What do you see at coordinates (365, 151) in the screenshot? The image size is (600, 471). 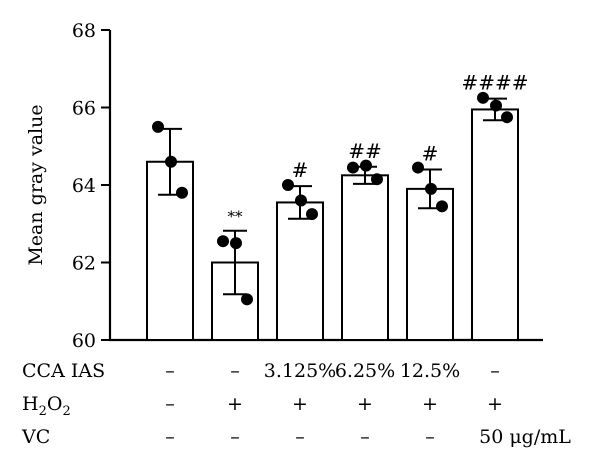 I see `significance-label: ##` at bounding box center [365, 151].